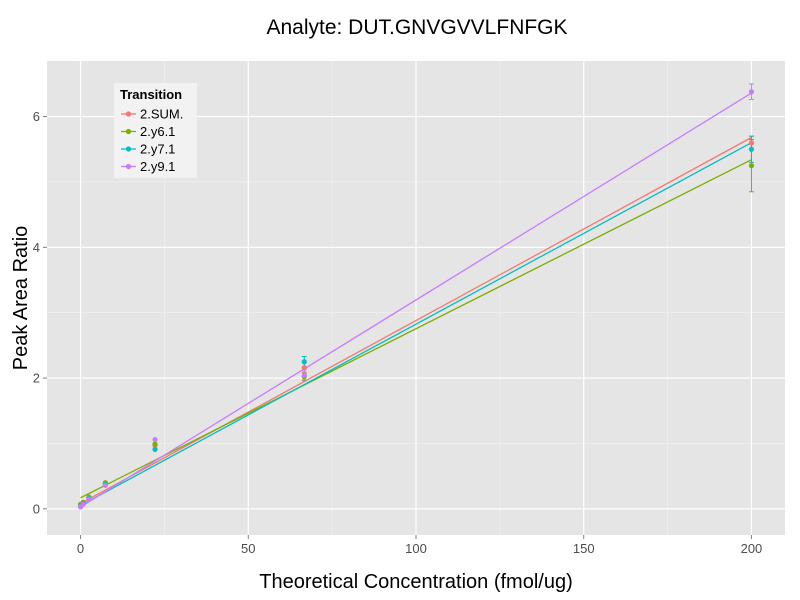 The height and width of the screenshot is (600, 800). Describe the element at coordinates (752, 548) in the screenshot. I see `x-tick-label: 200` at that location.